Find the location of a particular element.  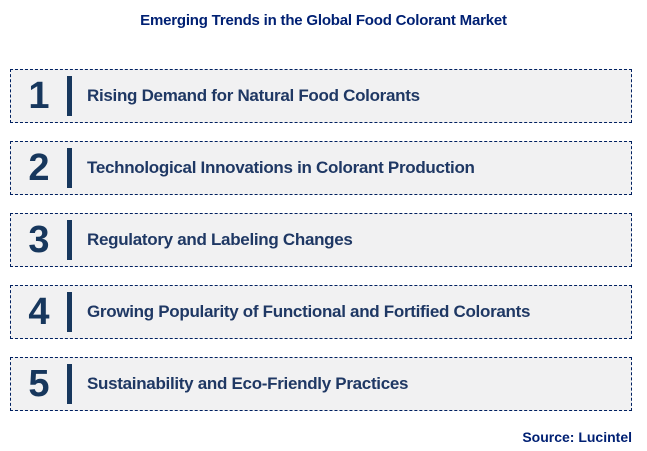

trend-number: 2 is located at coordinates (39, 168).